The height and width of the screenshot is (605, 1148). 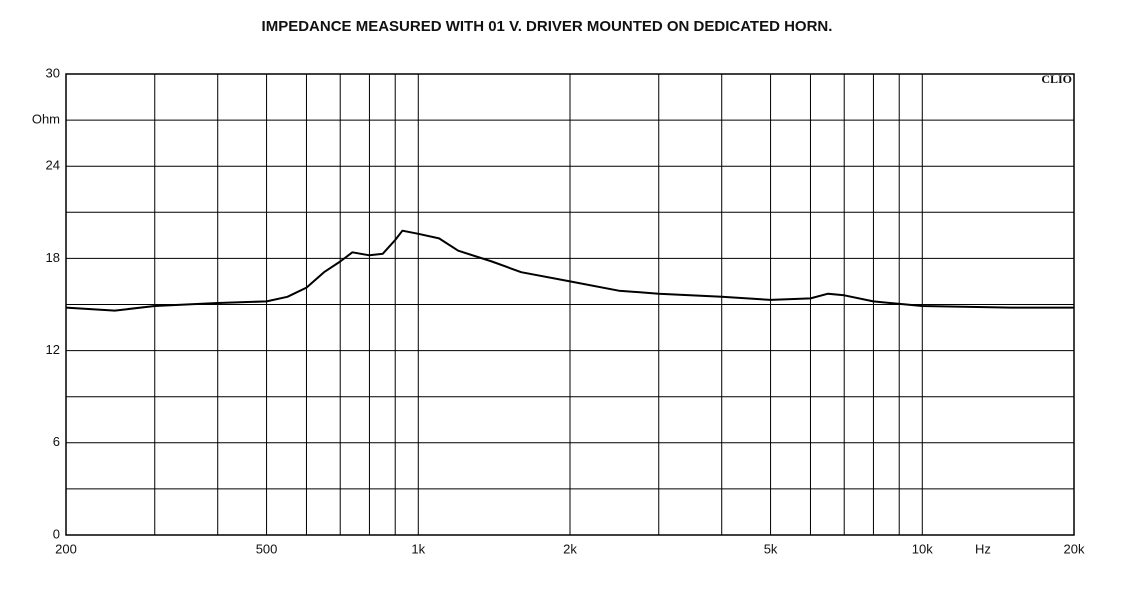 I want to click on impedance-curve, so click(x=569, y=270).